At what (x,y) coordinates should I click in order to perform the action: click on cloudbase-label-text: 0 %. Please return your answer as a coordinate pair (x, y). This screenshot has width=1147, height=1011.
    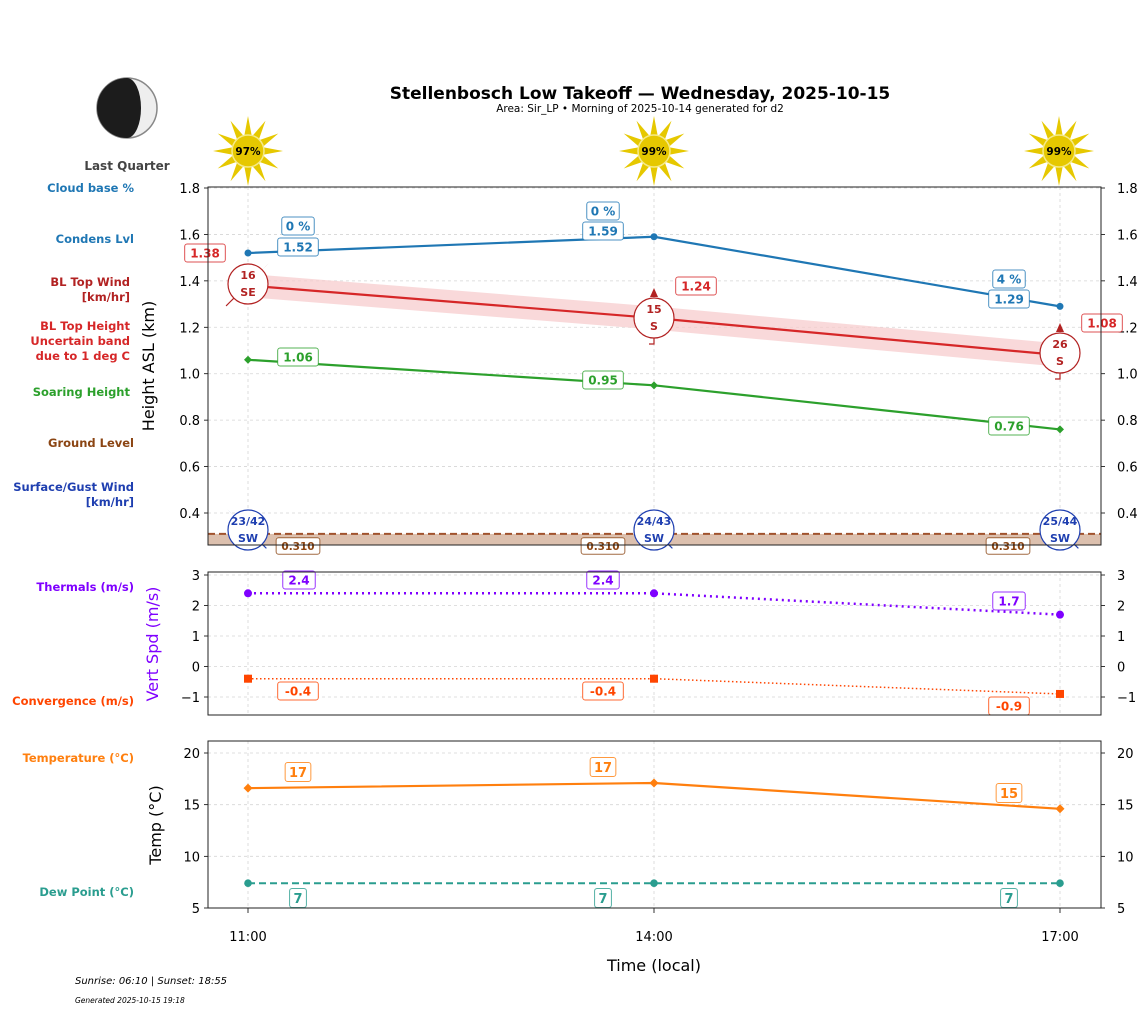
    Looking at the image, I should click on (298, 226).